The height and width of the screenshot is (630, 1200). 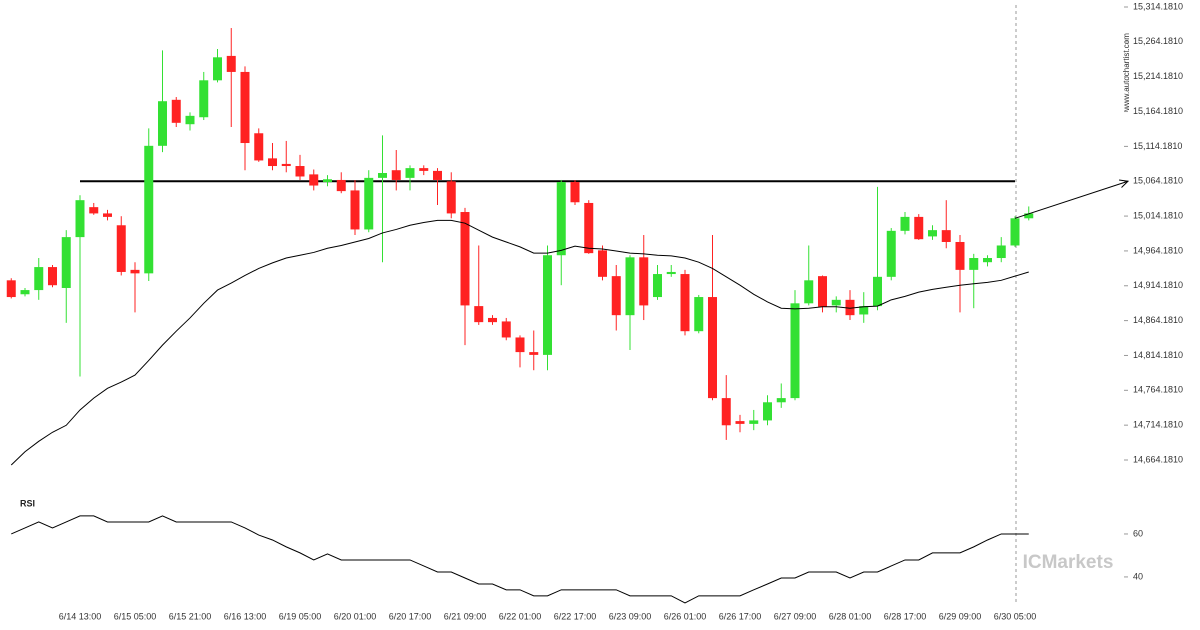 I want to click on y-tick-label: 14,764.1810, so click(x=1158, y=390).